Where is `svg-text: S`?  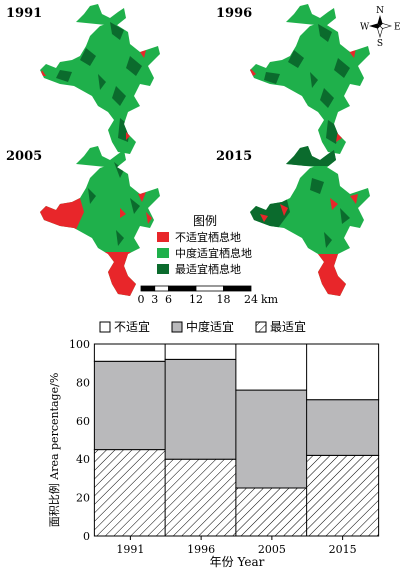 svg-text: S is located at coordinates (380, 44).